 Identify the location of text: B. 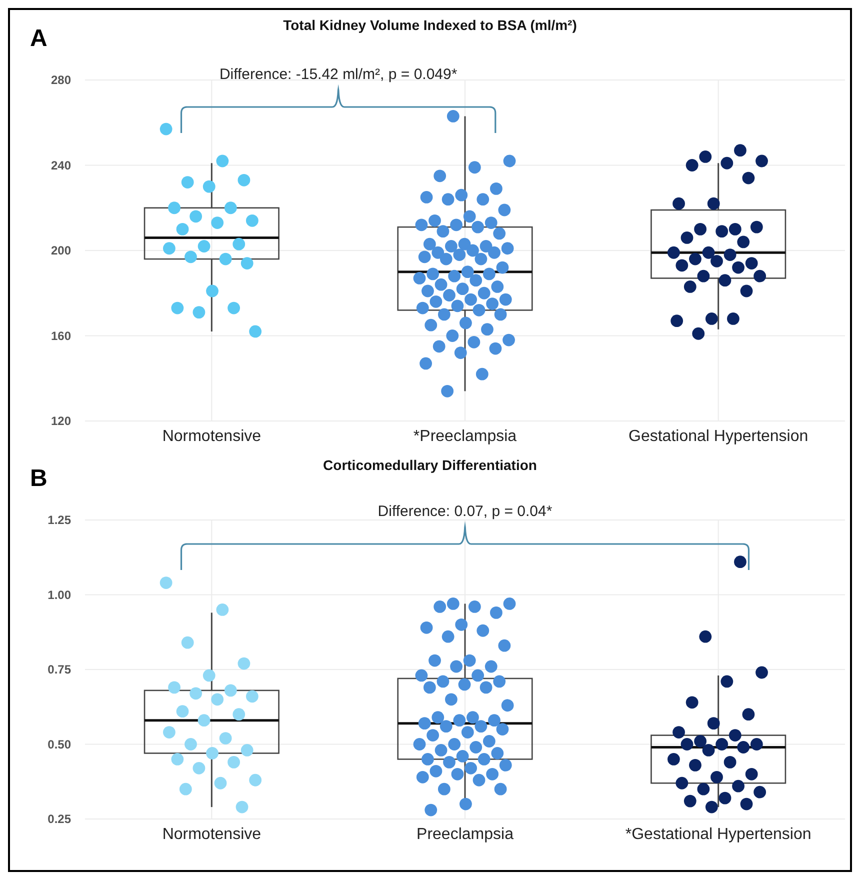
(39, 478).